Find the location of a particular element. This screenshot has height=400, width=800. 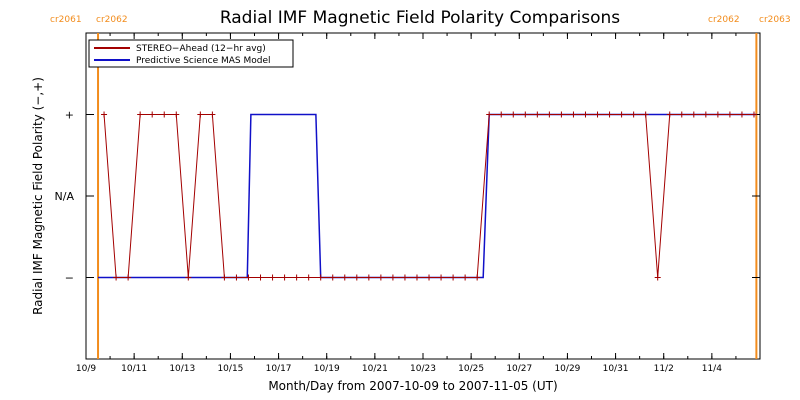

x-tick-label-9: 10/27 is located at coordinates (519, 369).